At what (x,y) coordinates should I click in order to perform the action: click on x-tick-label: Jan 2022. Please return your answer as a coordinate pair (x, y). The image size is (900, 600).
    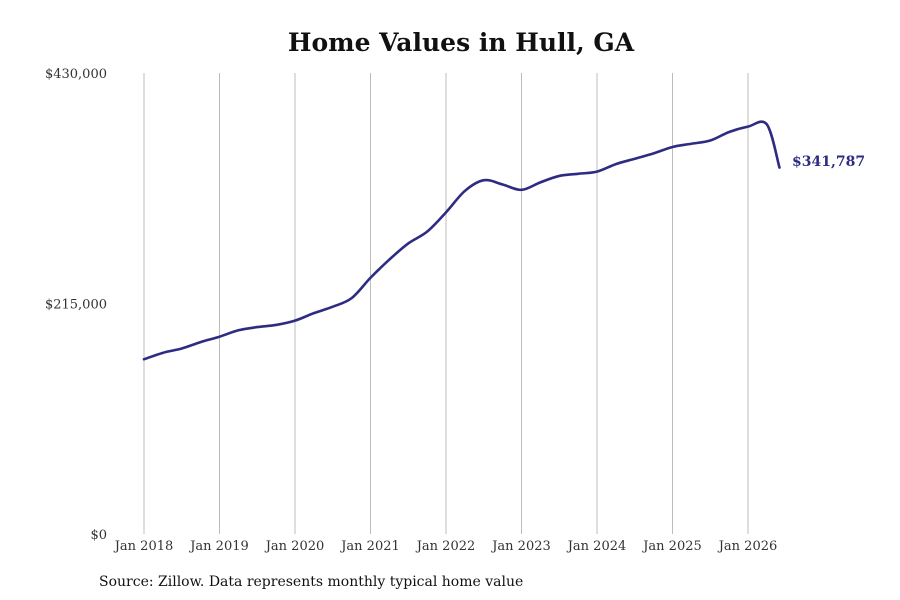
    Looking at the image, I should click on (445, 546).